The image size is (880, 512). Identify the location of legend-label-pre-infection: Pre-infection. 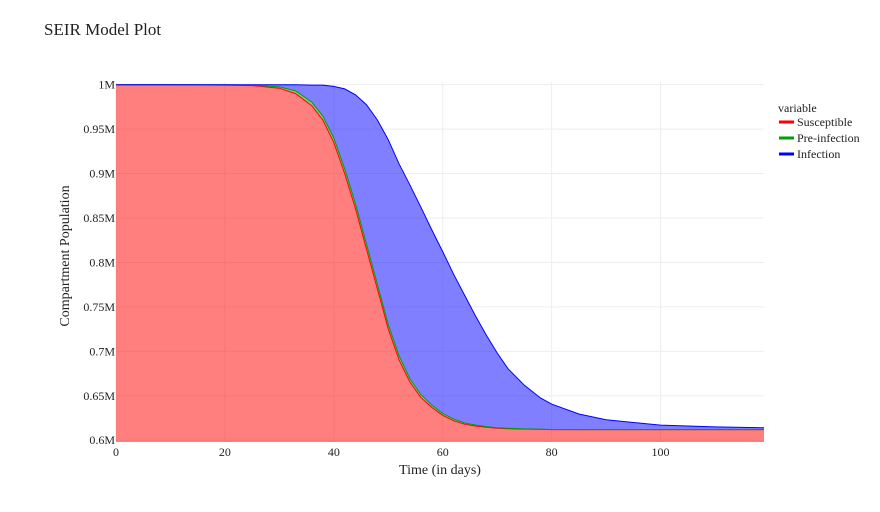
(828, 138).